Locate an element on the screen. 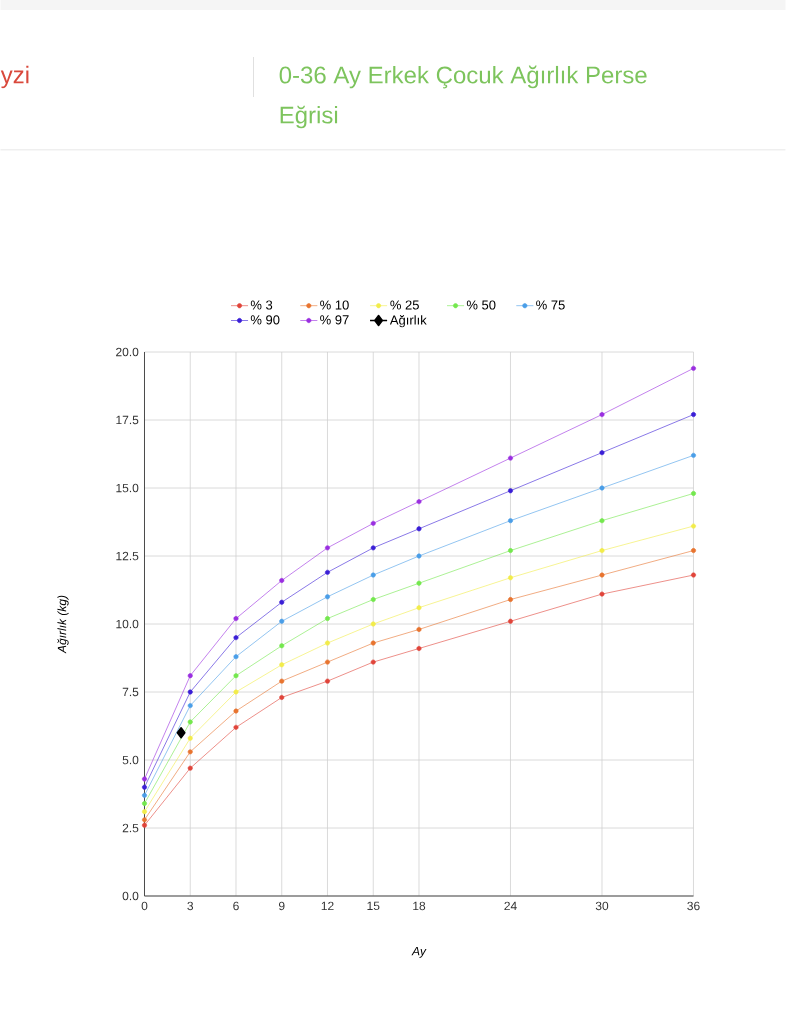 The height and width of the screenshot is (1024, 786). x-tick-label: 18 is located at coordinates (419, 906).